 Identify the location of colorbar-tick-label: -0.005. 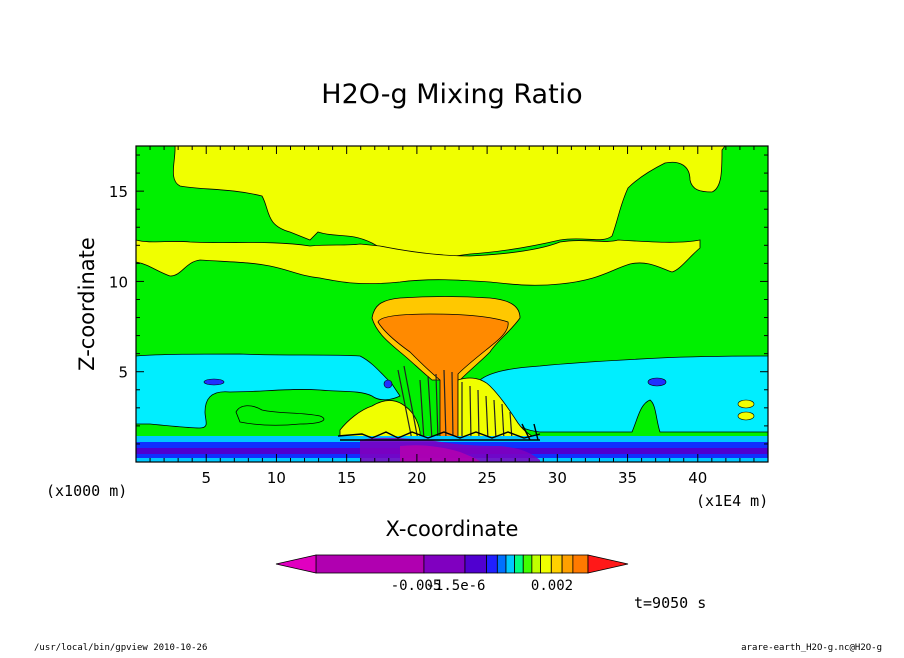
(416, 586).